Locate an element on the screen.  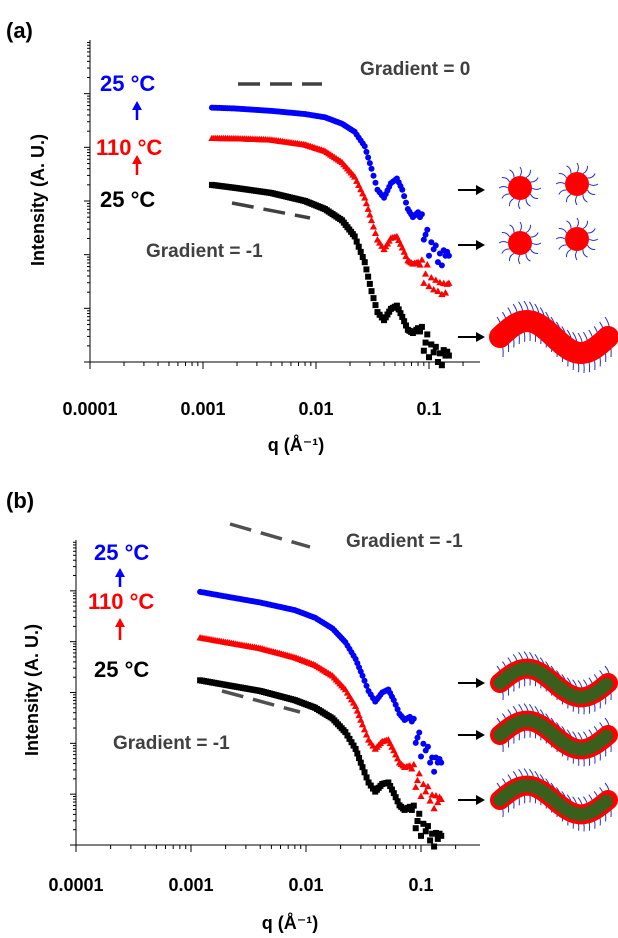
worm-micelle-icon is located at coordinates (553, 337).